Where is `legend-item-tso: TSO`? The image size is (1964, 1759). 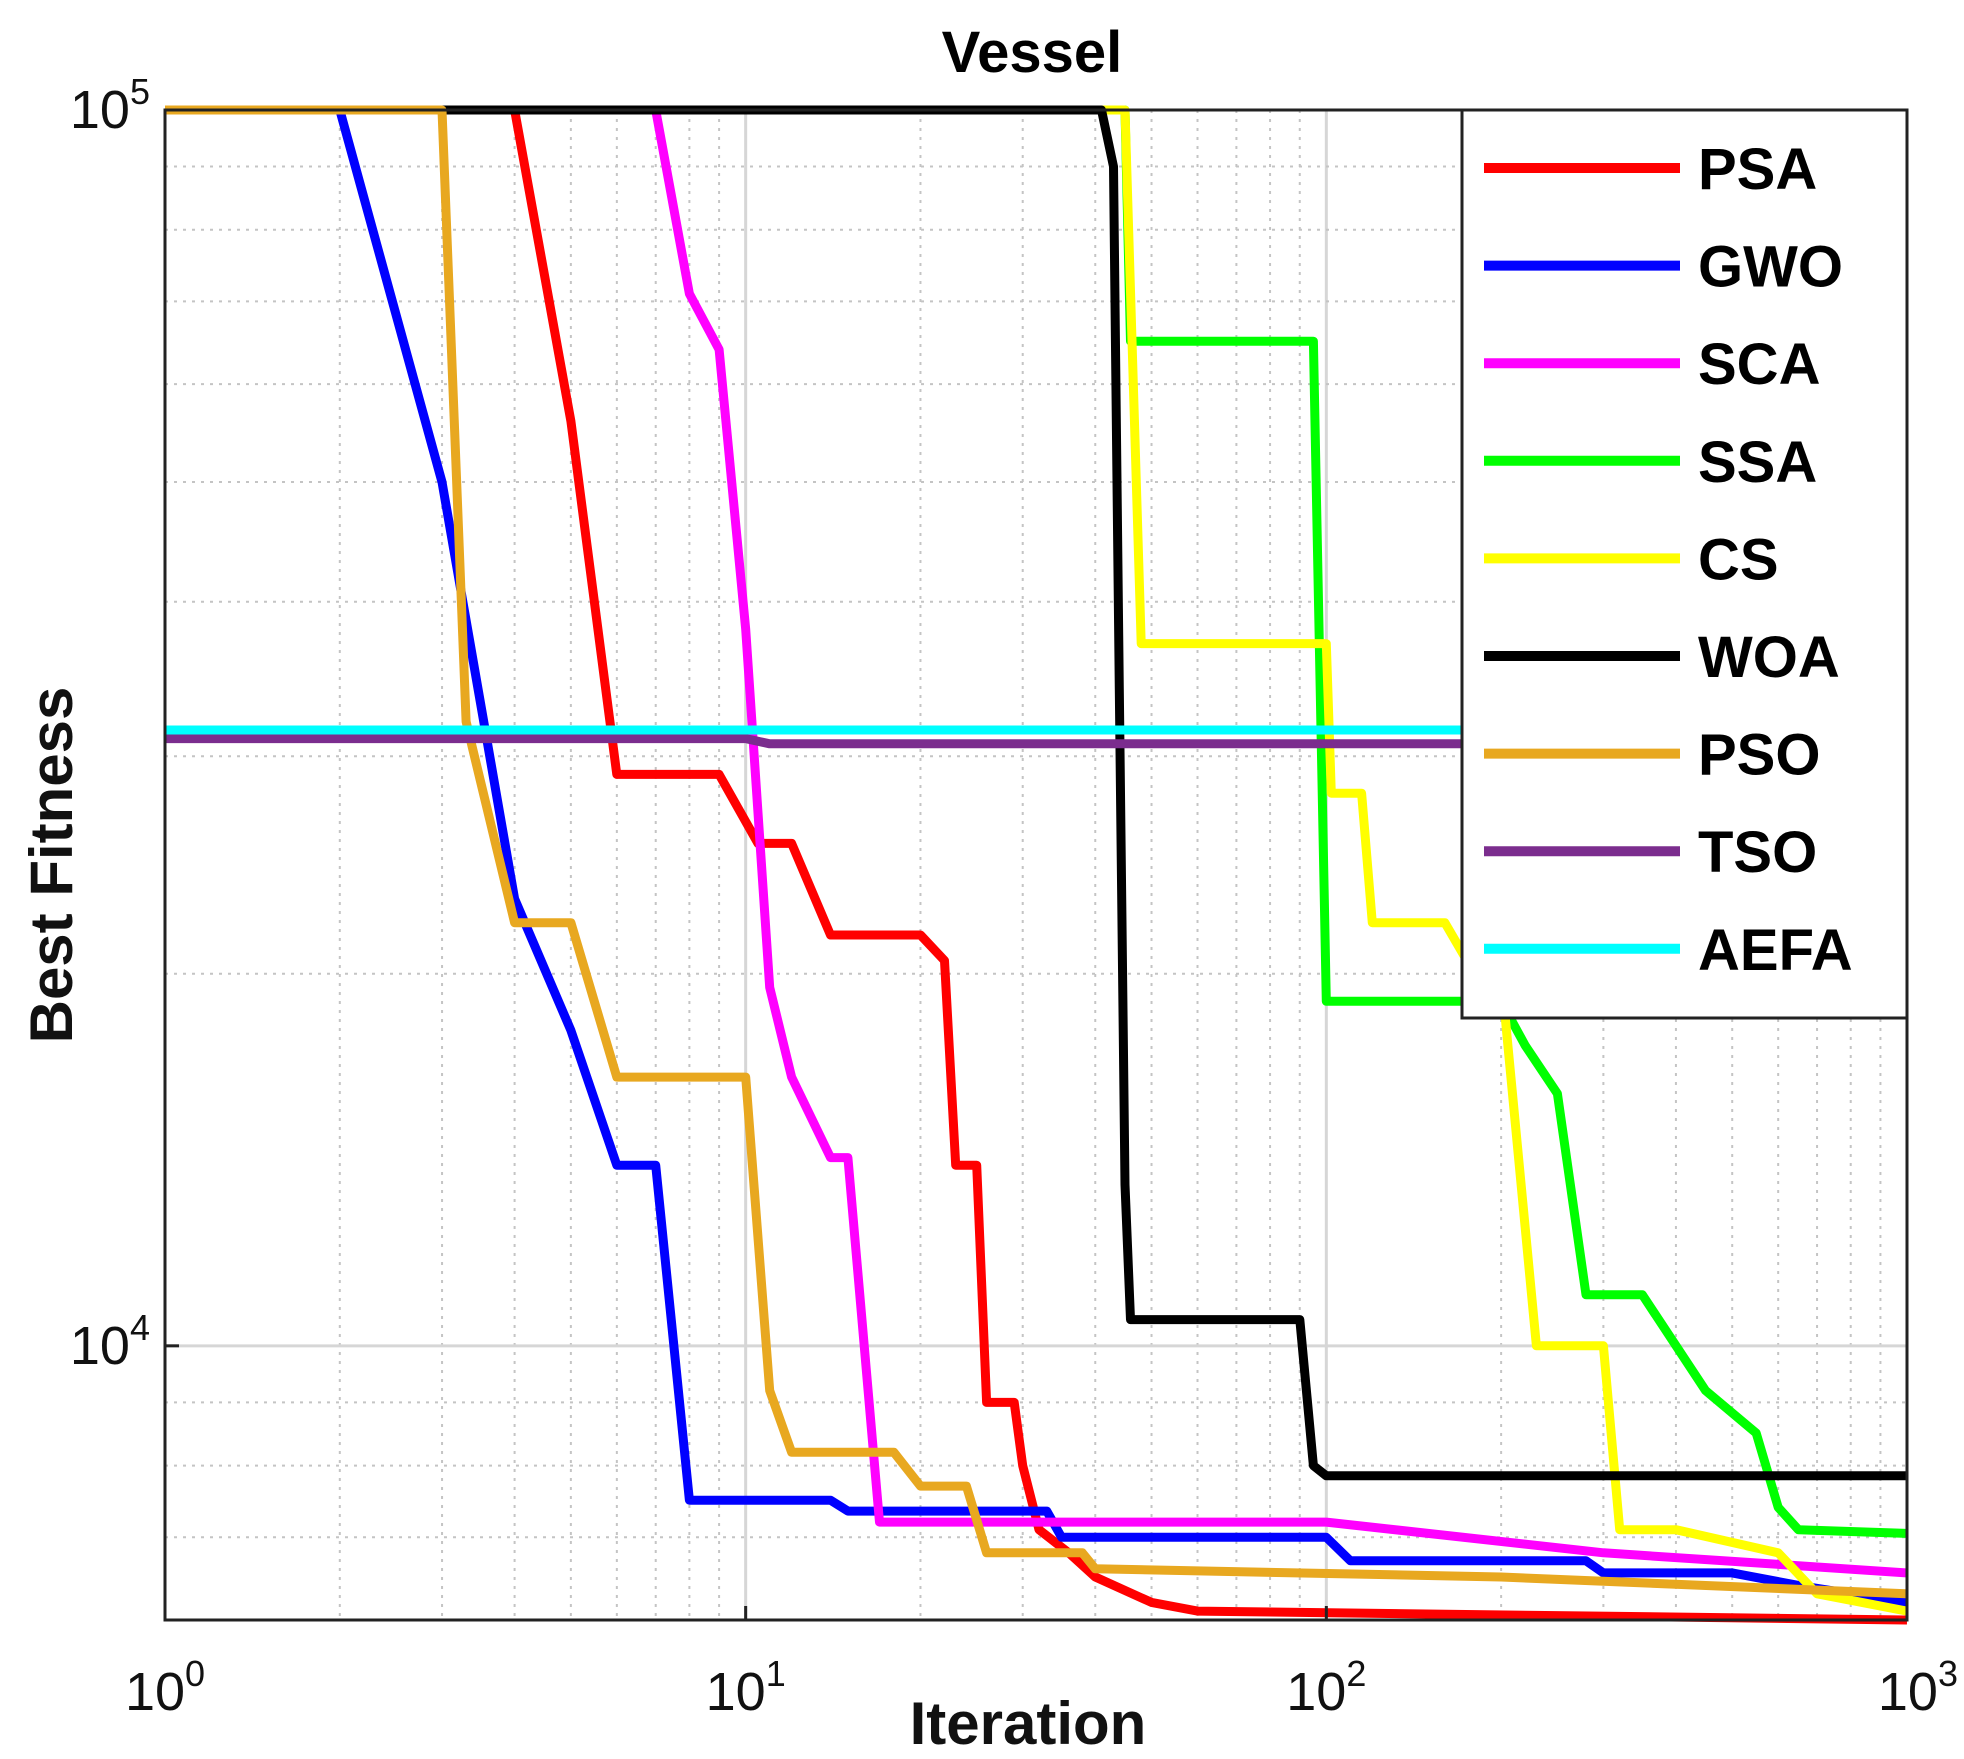
legend-item-tso: TSO is located at coordinates (1650, 852).